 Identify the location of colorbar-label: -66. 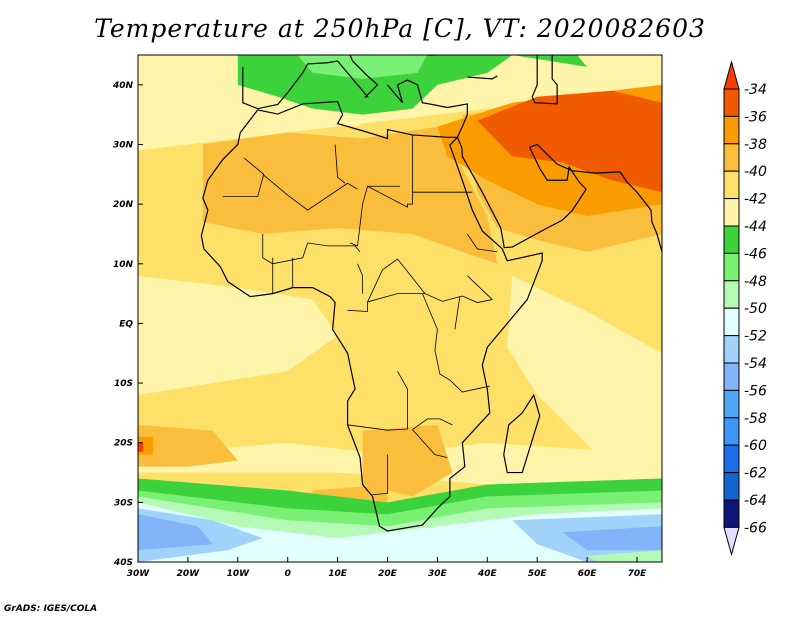
(755, 528).